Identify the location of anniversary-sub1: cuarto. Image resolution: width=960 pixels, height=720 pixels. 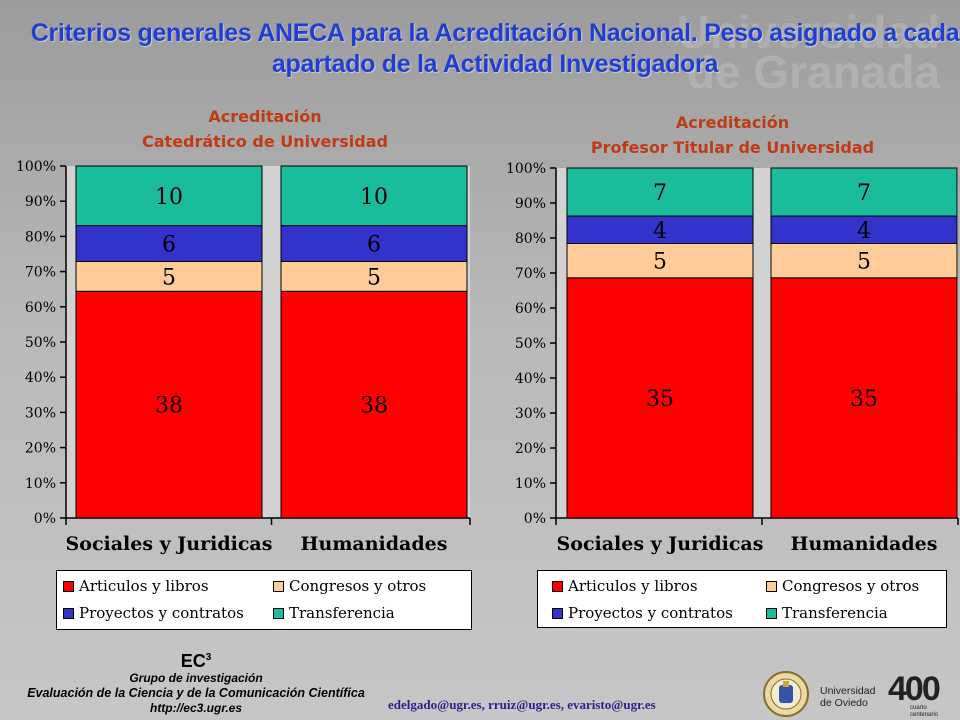
(918, 708).